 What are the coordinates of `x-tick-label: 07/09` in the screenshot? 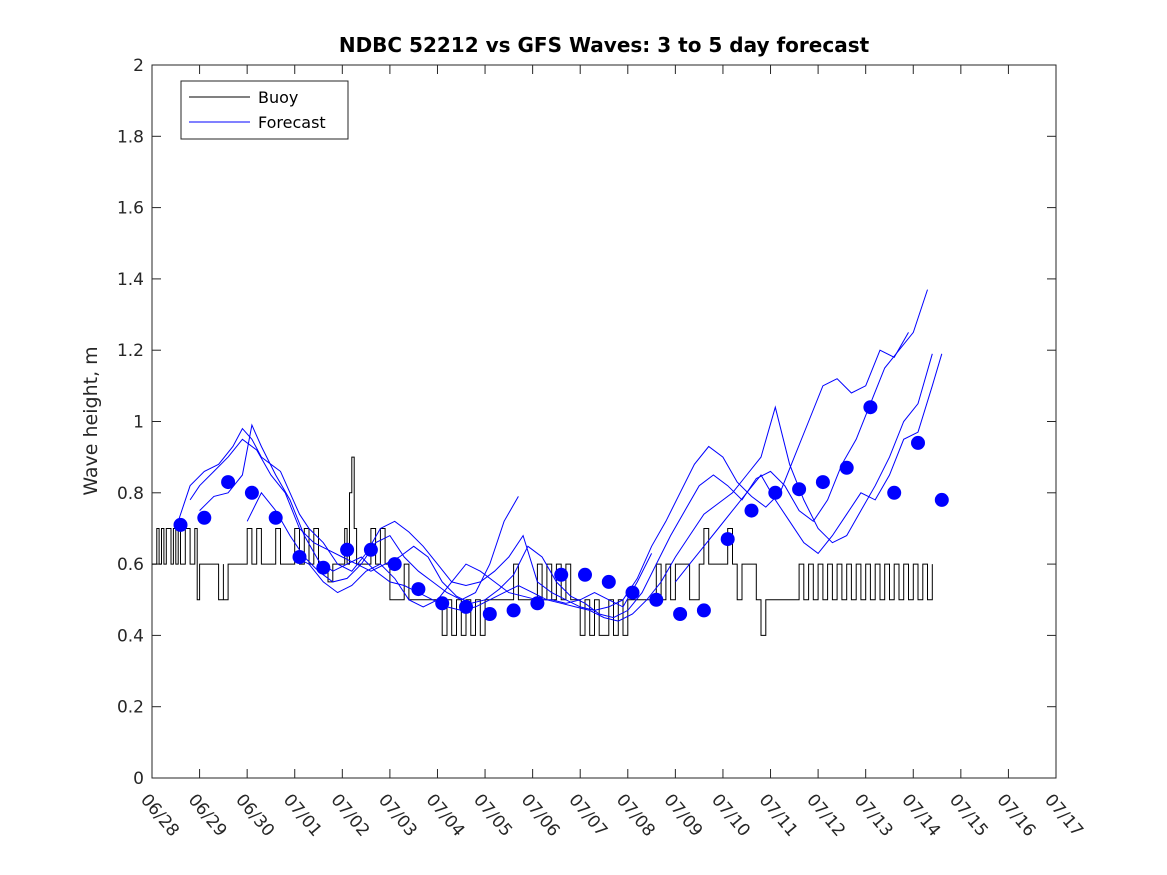 It's located at (683, 815).